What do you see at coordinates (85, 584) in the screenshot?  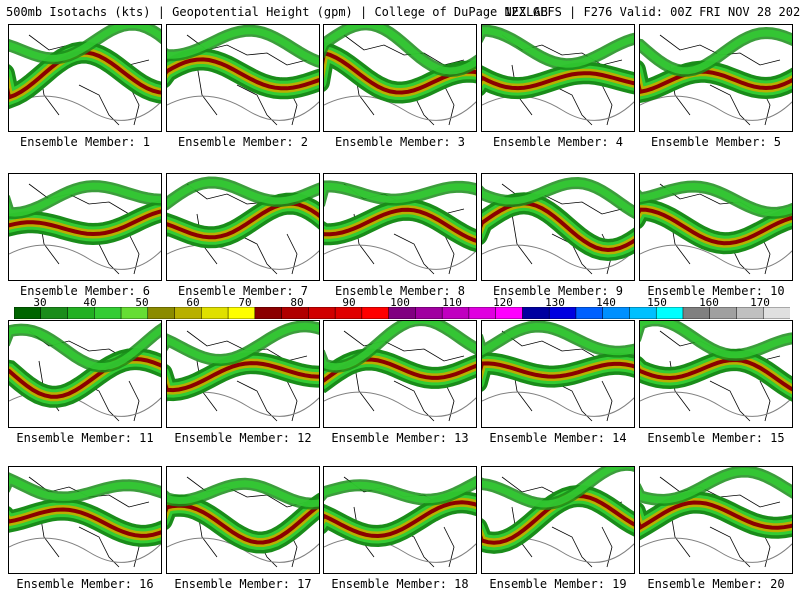 I see `ensemble-member-label: Ensemble Member: 16` at bounding box center [85, 584].